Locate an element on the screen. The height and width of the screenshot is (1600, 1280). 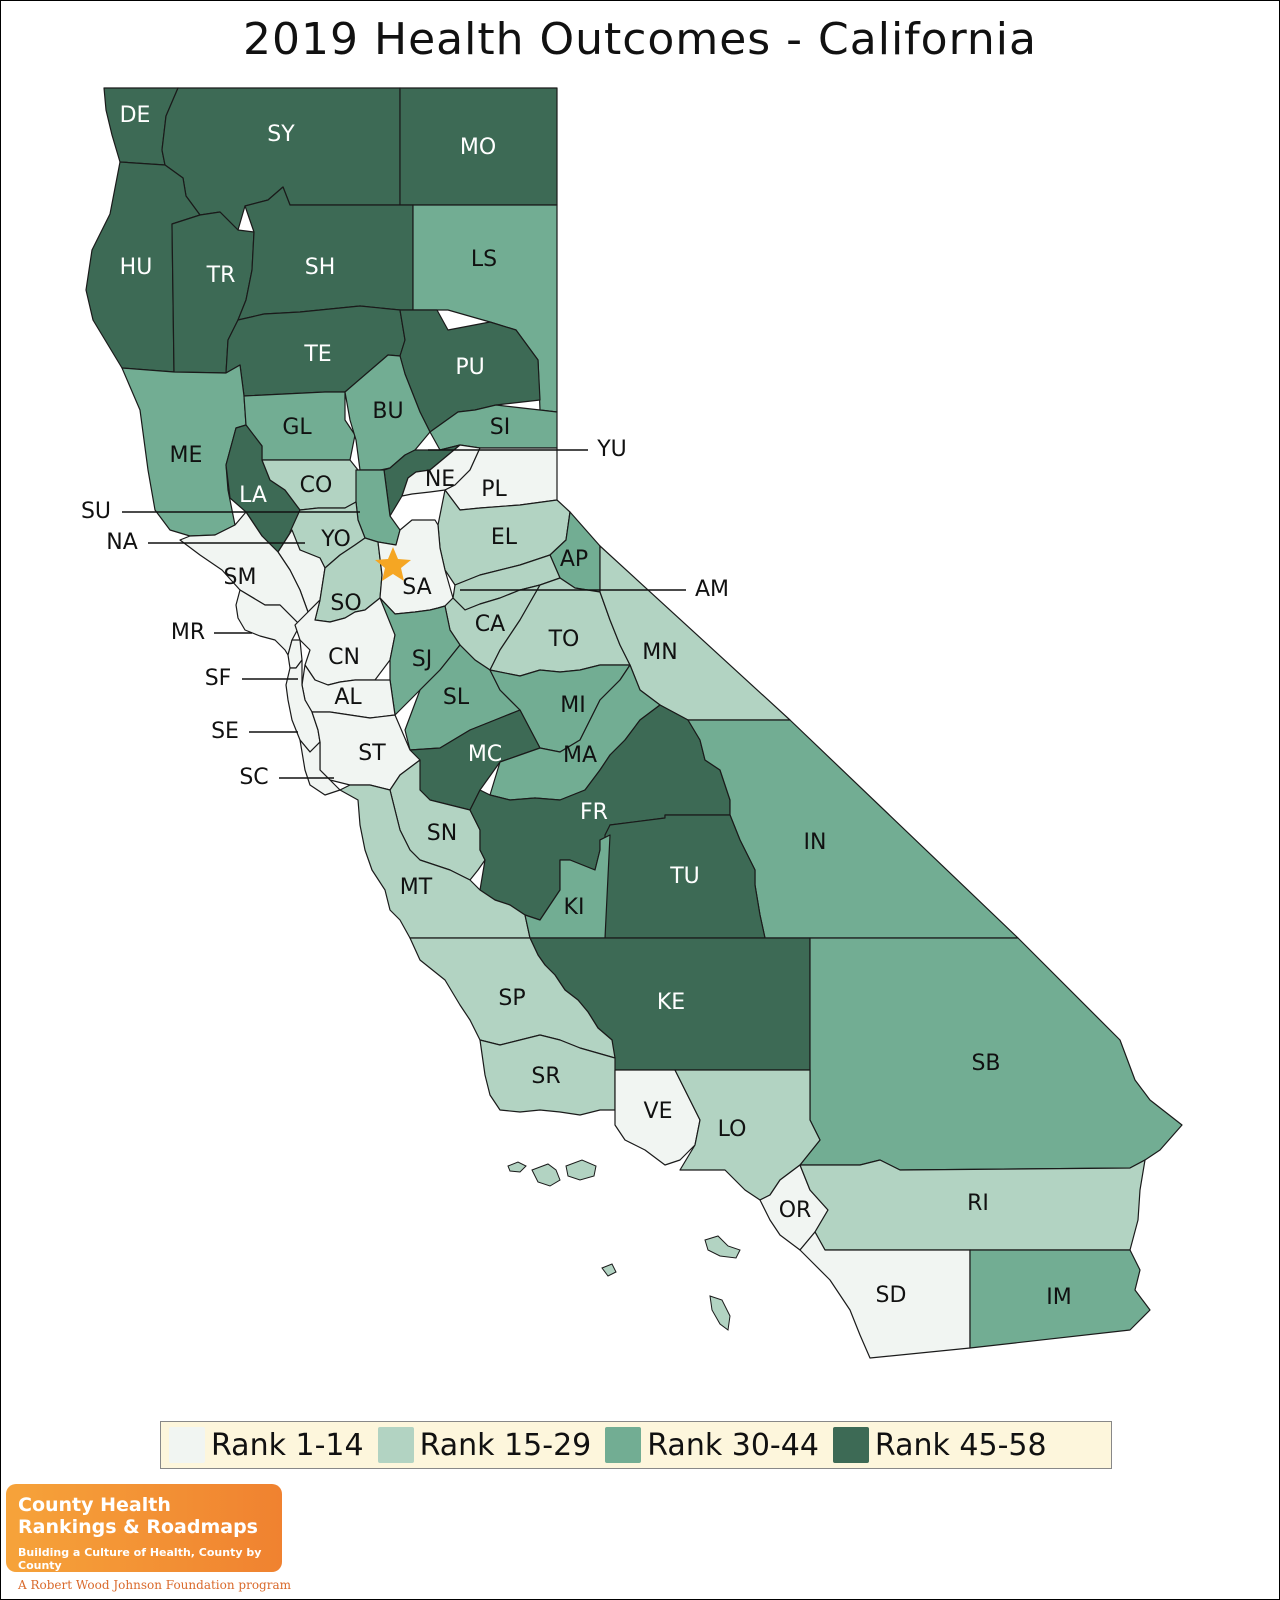
county-label-sn: SN is located at coordinates (442, 833).